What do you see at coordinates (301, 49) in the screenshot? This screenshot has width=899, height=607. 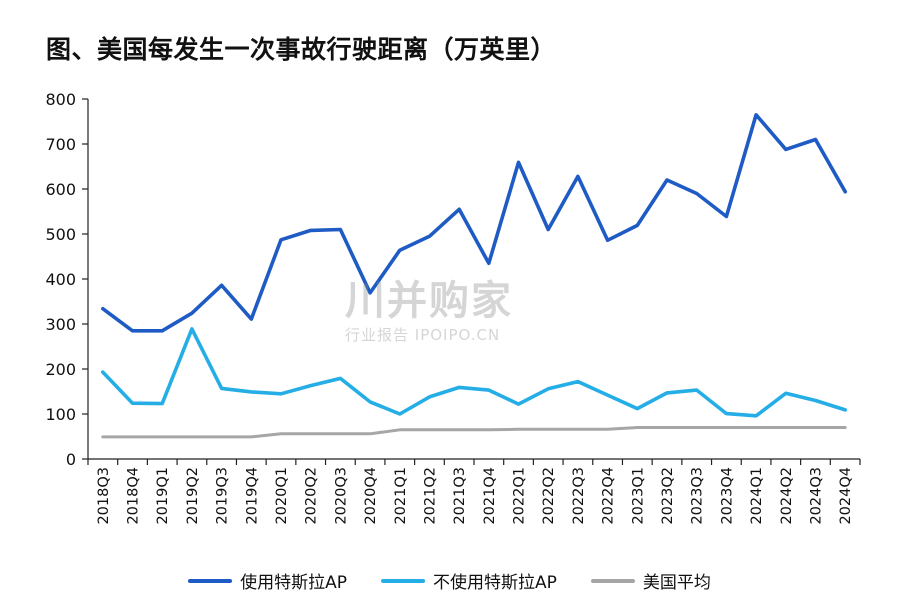 I see `chart-title: 图、美国每发生一次事故行驶距离（万英里）` at bounding box center [301, 49].